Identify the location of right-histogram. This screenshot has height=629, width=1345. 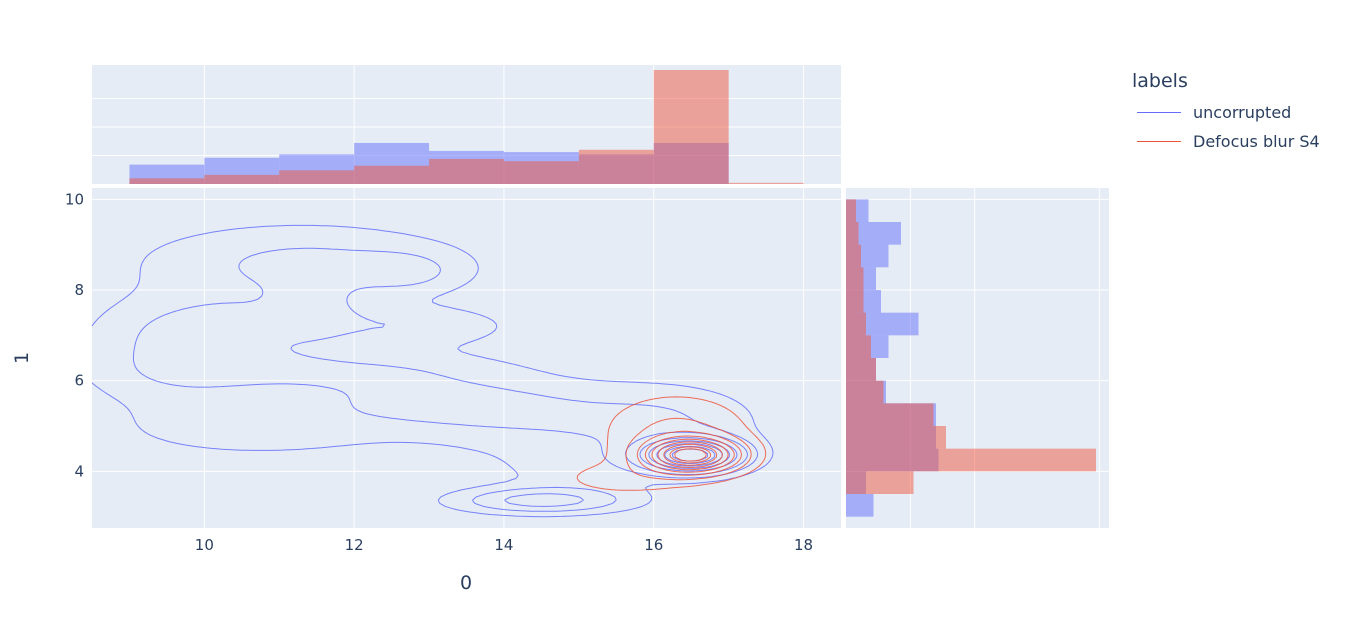
(977, 358).